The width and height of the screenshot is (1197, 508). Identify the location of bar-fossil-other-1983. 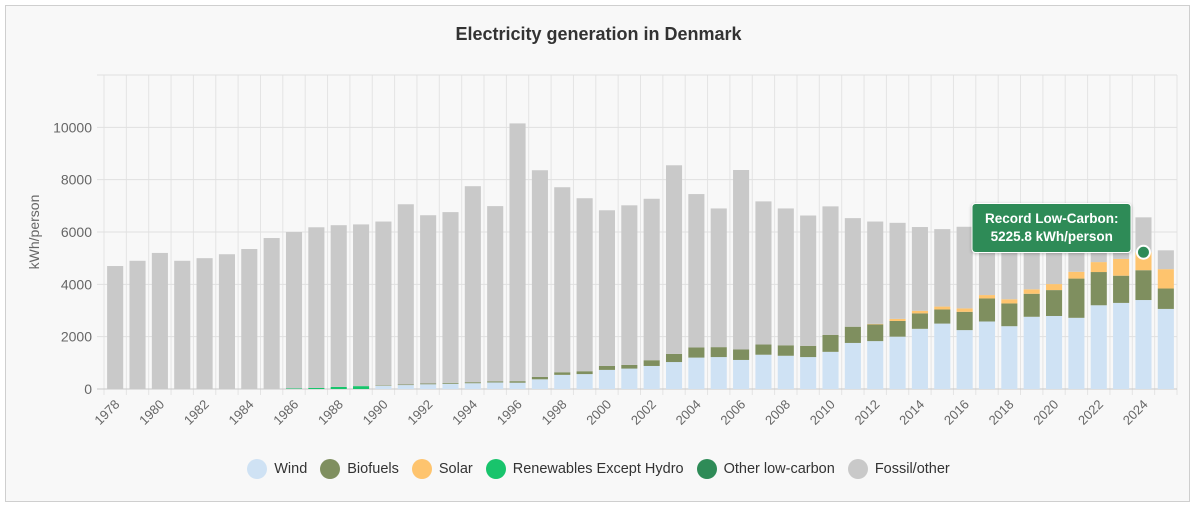
(226, 321).